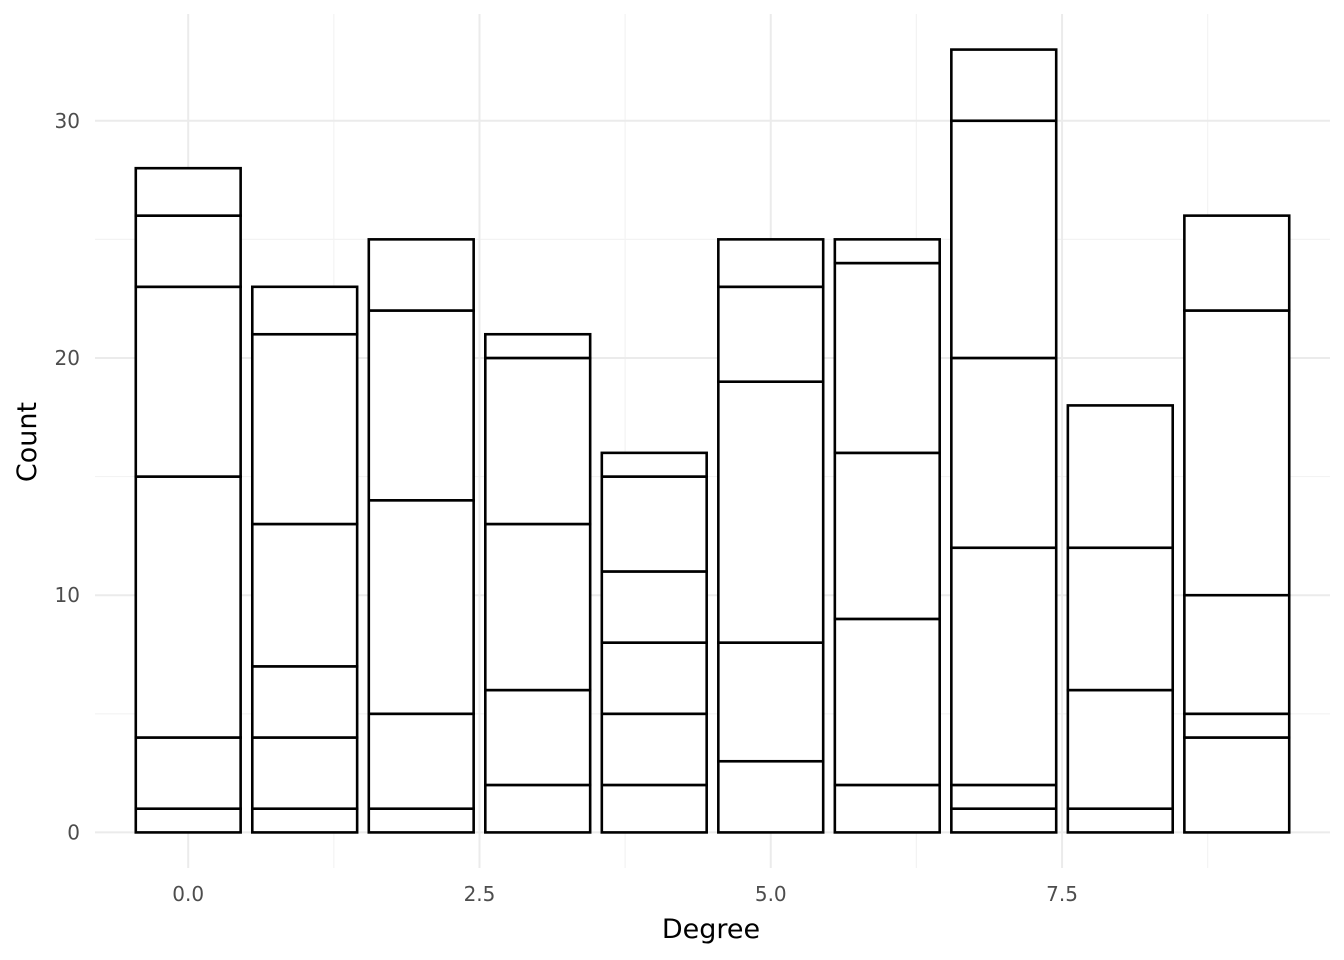 The width and height of the screenshot is (1344, 960). What do you see at coordinates (27, 442) in the screenshot?
I see `y-axis-title: Count` at bounding box center [27, 442].